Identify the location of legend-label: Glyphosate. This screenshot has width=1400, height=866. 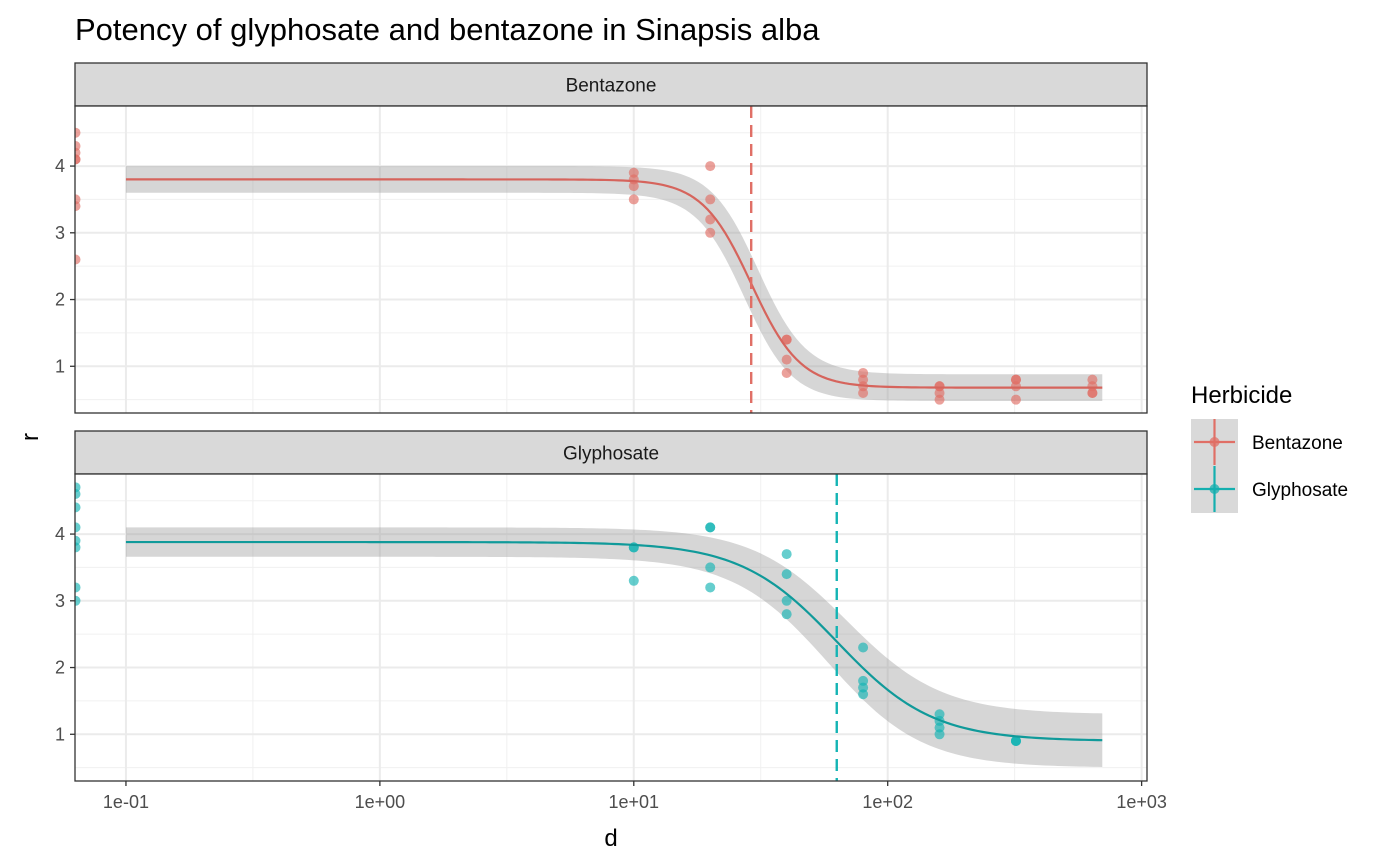
(1300, 490).